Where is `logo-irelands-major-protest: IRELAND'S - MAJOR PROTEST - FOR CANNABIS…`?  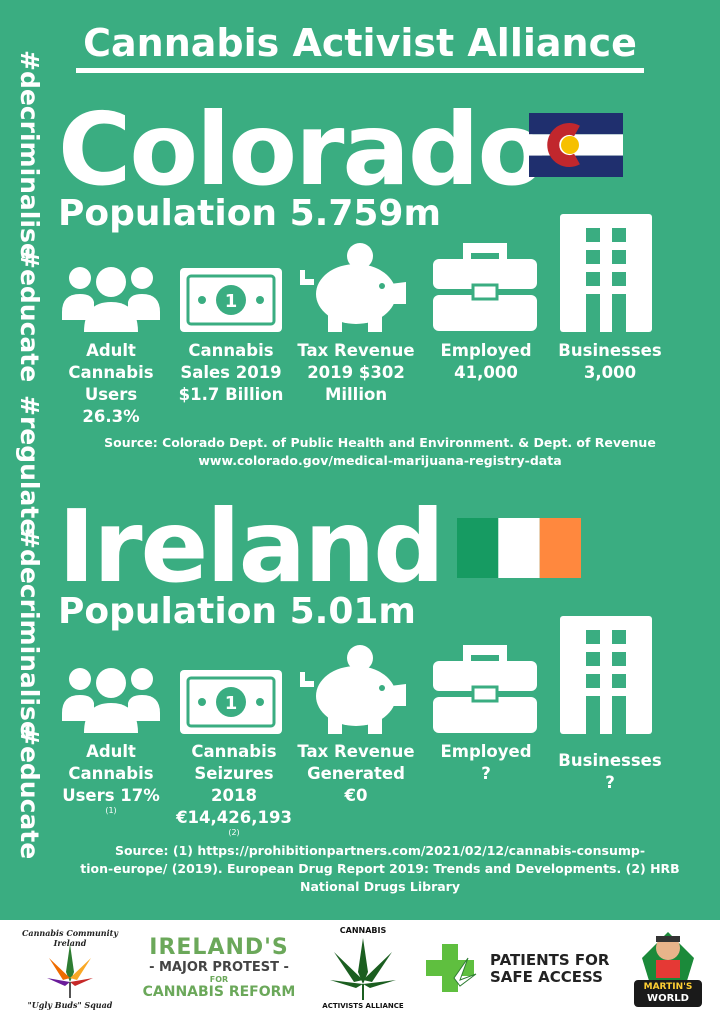
logo-irelands-major-protest: IRELAND'S - MAJOR PROTEST - FOR CANNABIS… is located at coordinates (219, 968).